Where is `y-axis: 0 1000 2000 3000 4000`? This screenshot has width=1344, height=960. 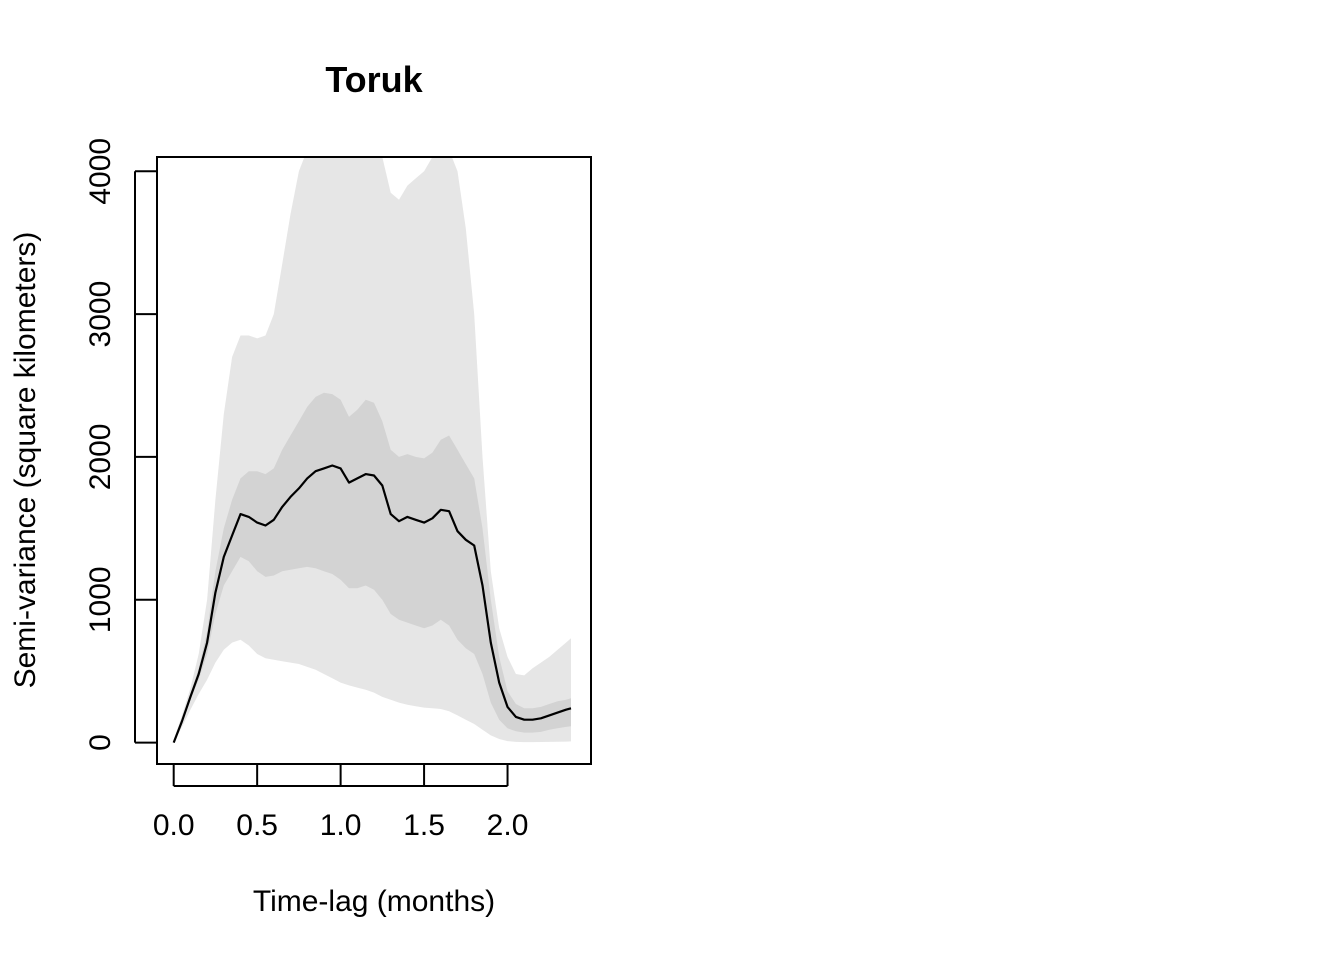
y-axis: 0 1000 2000 3000 4000 is located at coordinates (120, 444).